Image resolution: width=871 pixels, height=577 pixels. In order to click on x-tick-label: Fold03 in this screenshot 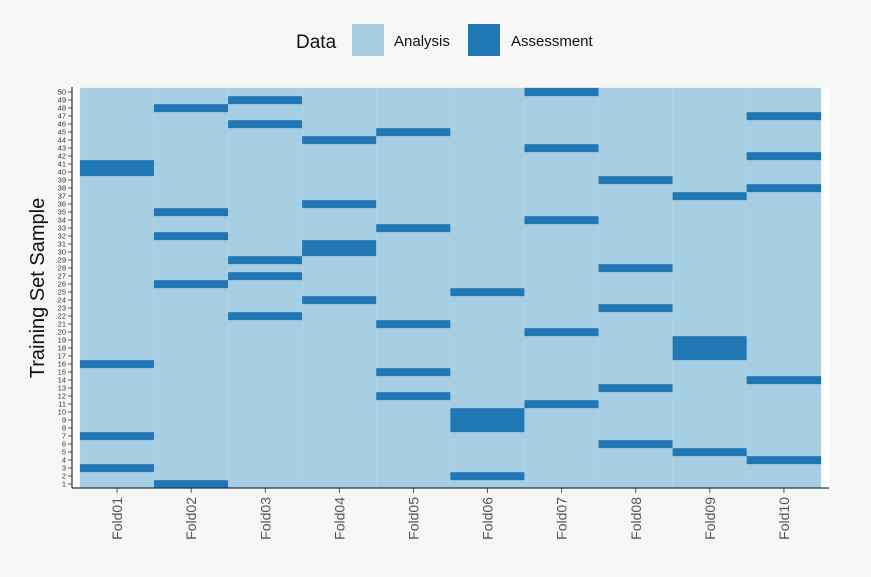, I will do `click(265, 518)`.